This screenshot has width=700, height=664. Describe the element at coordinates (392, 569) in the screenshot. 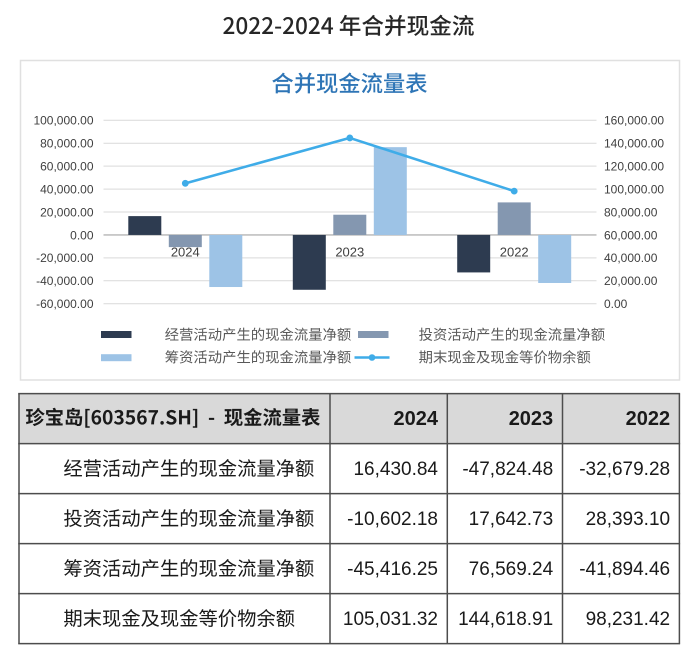

I see `svg-text: -45,416.25` at that location.